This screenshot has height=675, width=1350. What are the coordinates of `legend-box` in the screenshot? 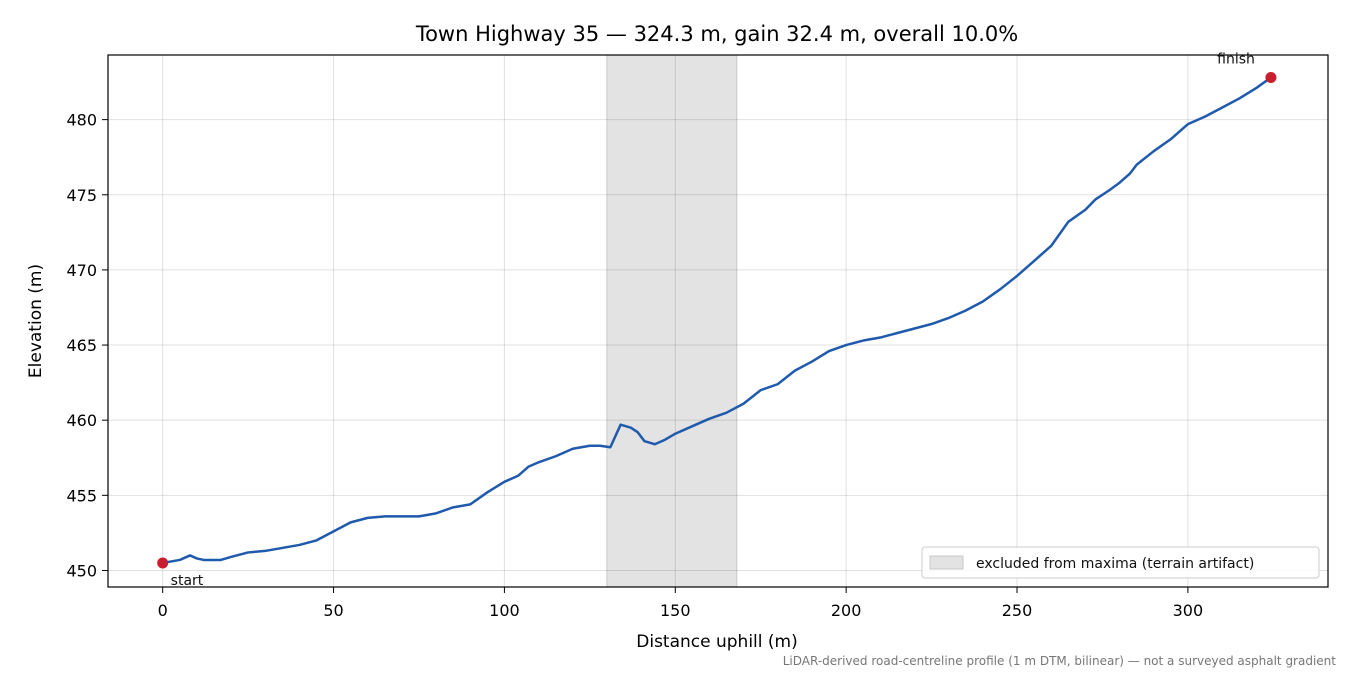 It's located at (1120, 562).